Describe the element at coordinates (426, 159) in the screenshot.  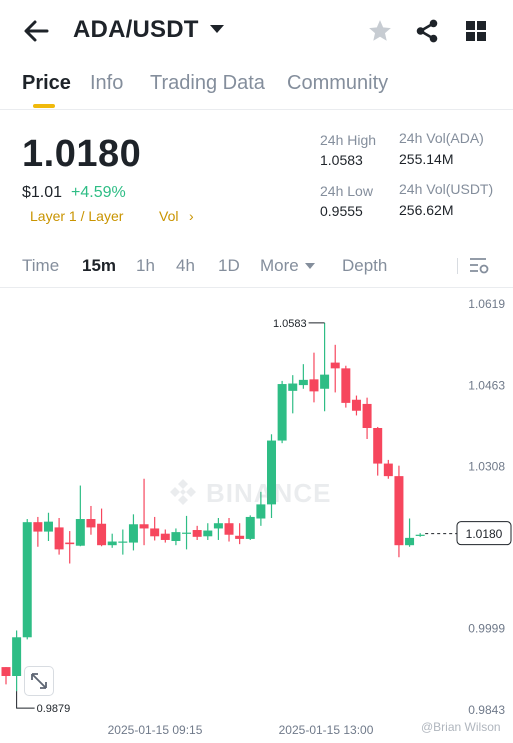
I see `vol-base-value: 255.14M` at that location.